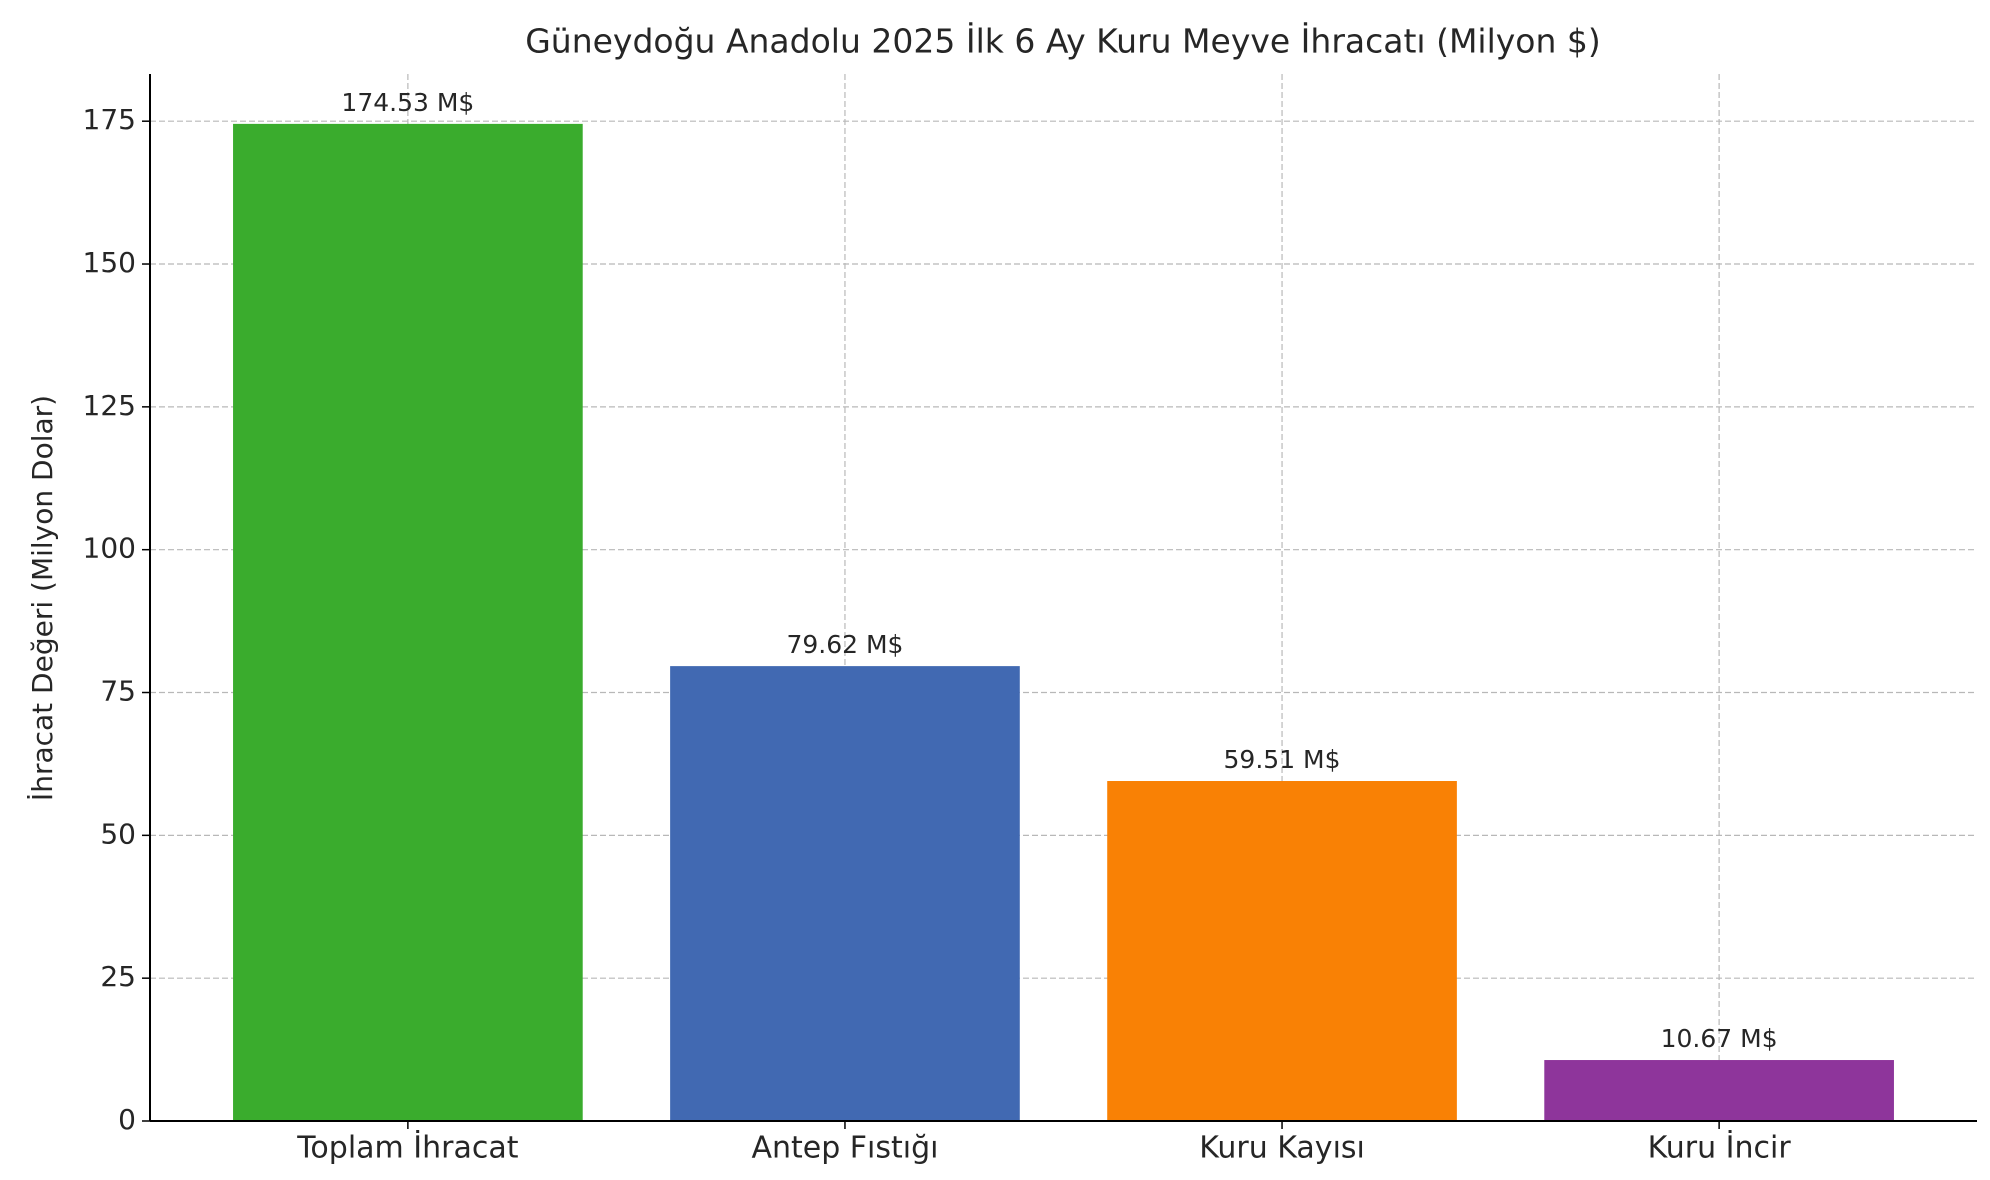 This screenshot has width=1990, height=1180. What do you see at coordinates (118, 833) in the screenshot?
I see `y-tick-label: 50` at bounding box center [118, 833].